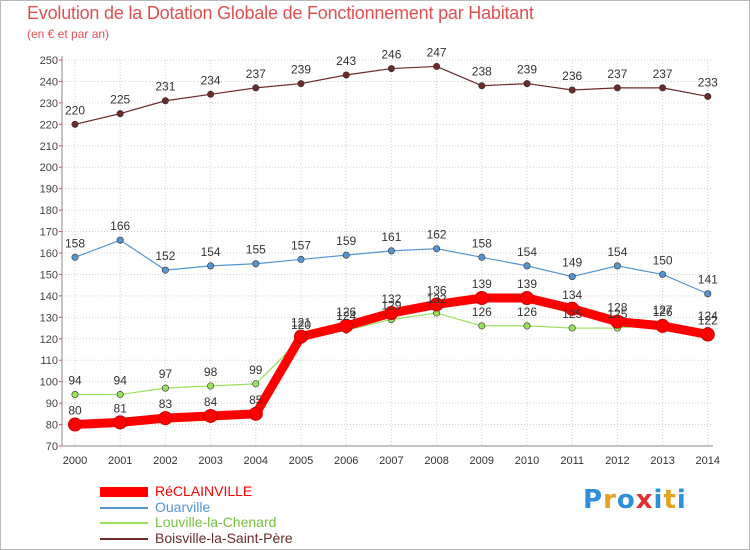  What do you see at coordinates (572, 263) in the screenshot?
I see `data-label-ouarville: 149` at bounding box center [572, 263].